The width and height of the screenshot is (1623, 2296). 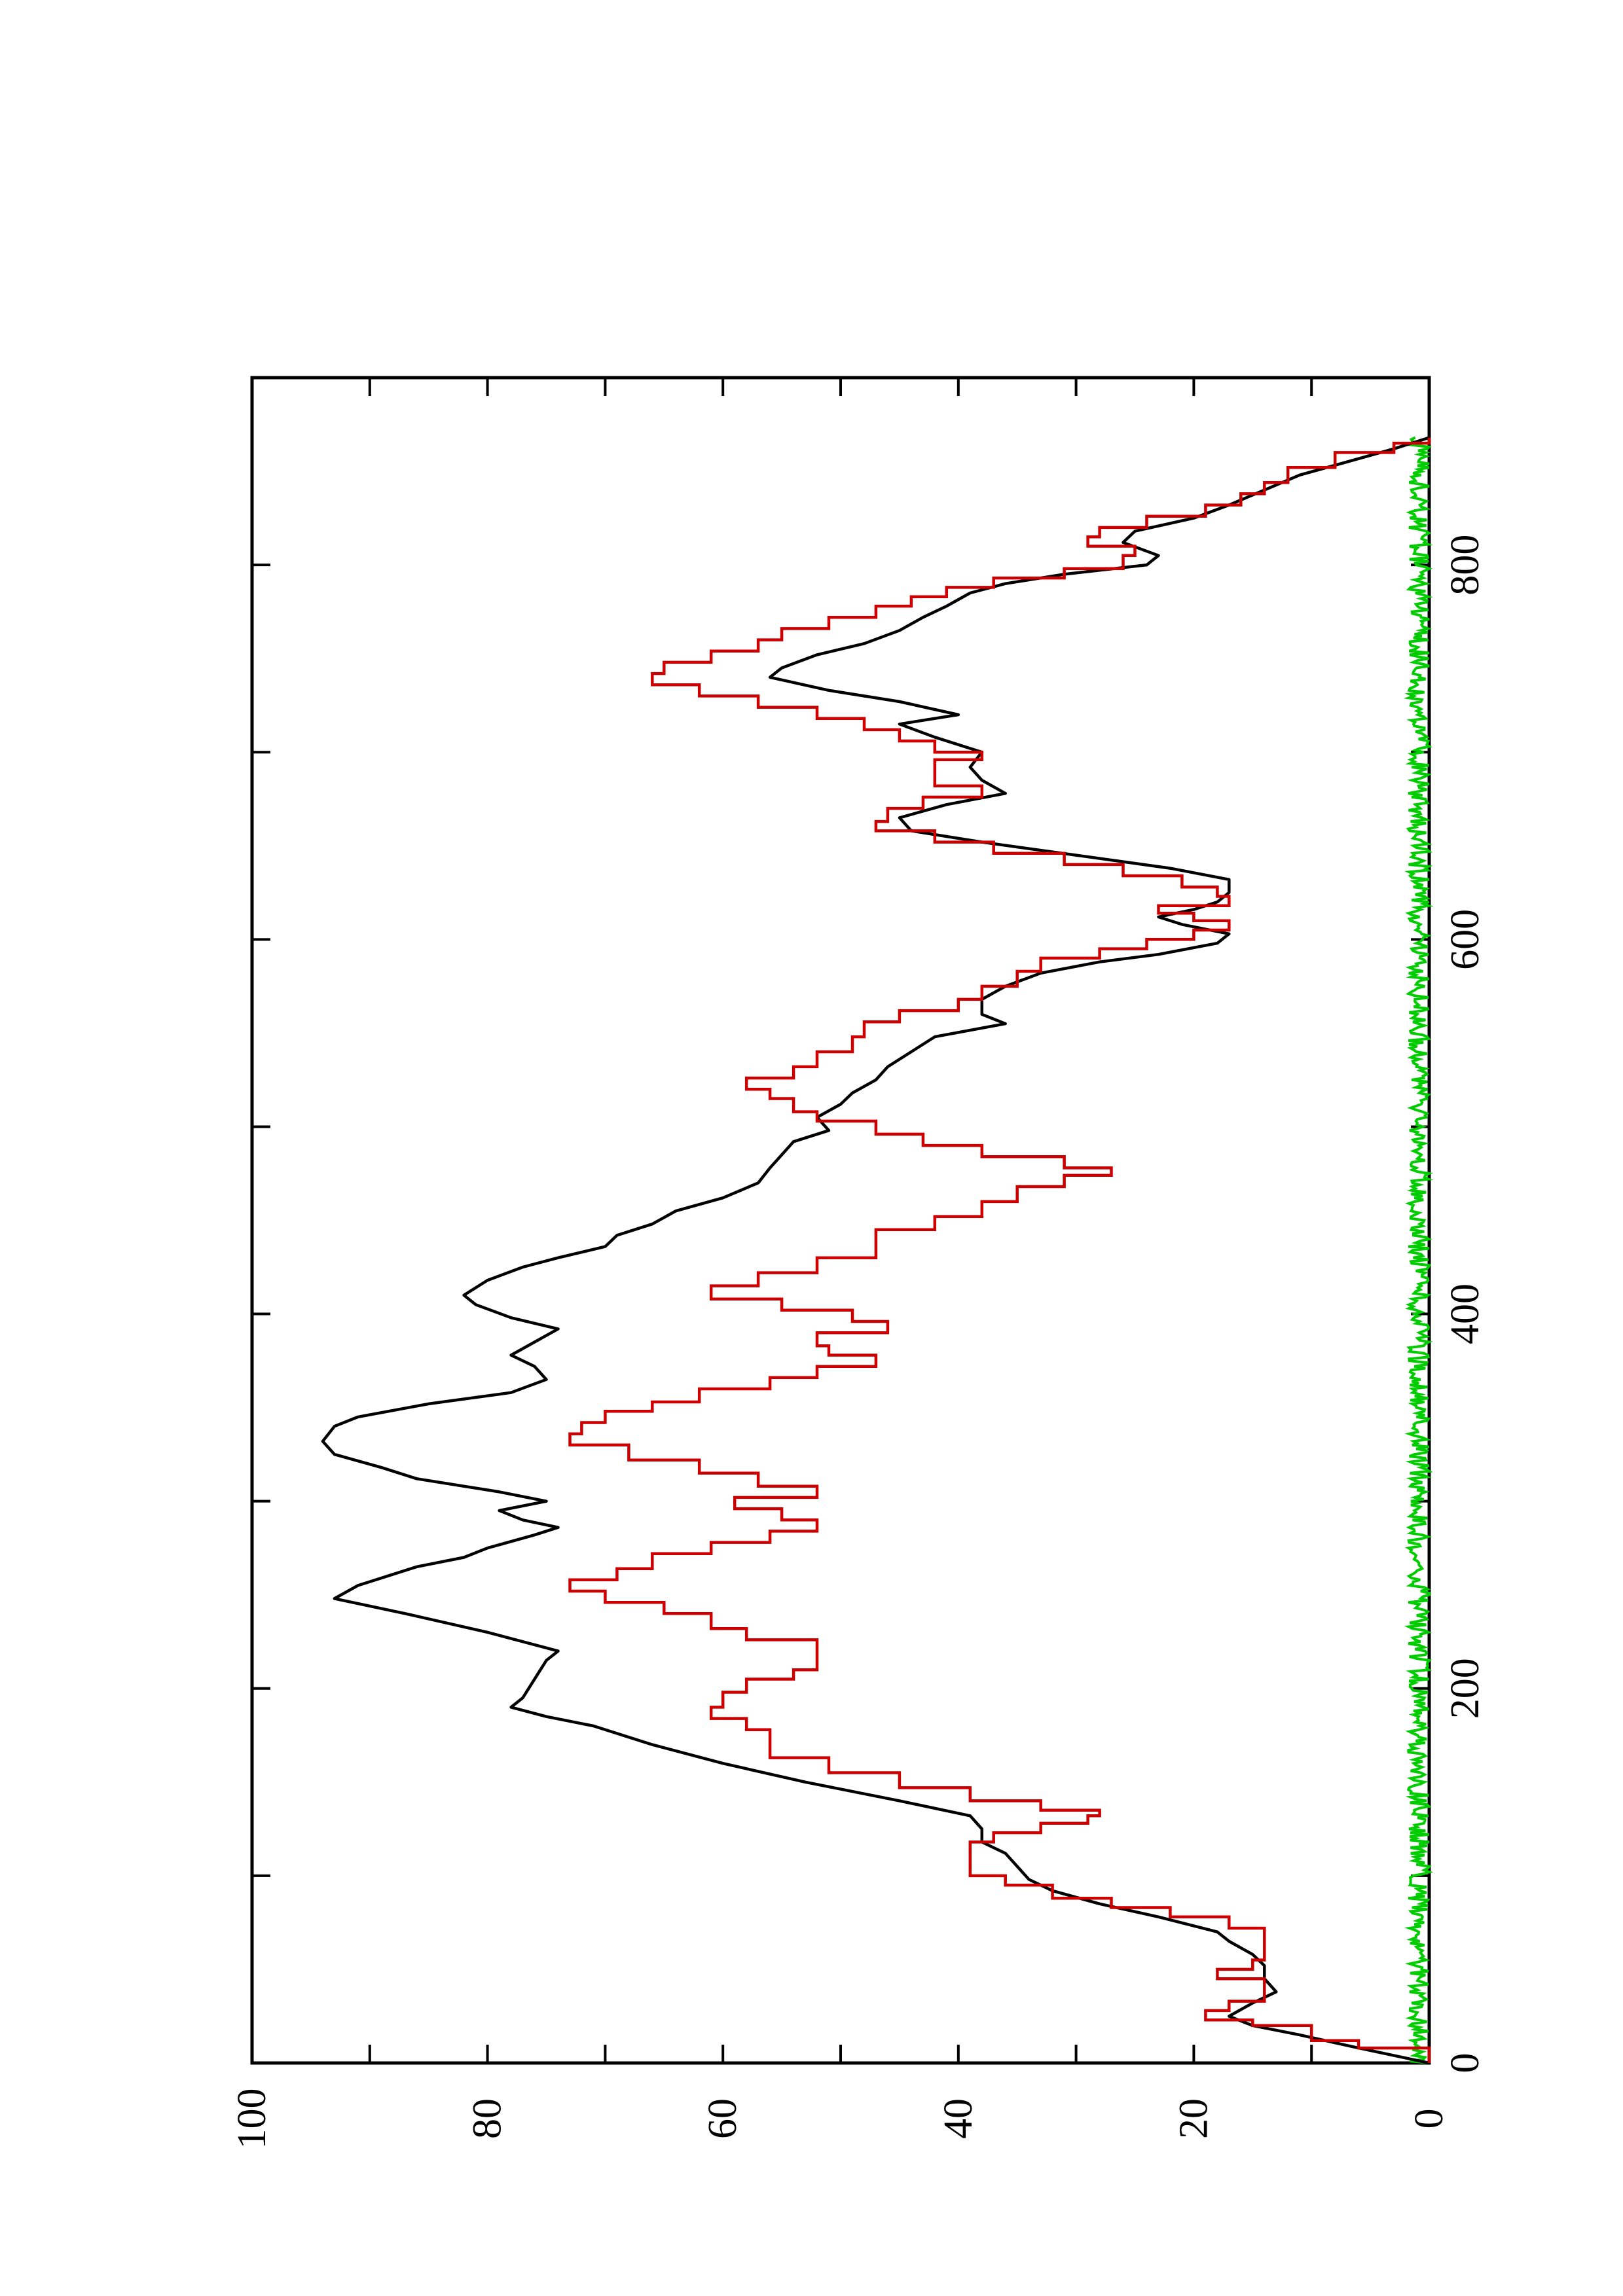 I want to click on x-tick-label: 400, so click(x=1465, y=1313).